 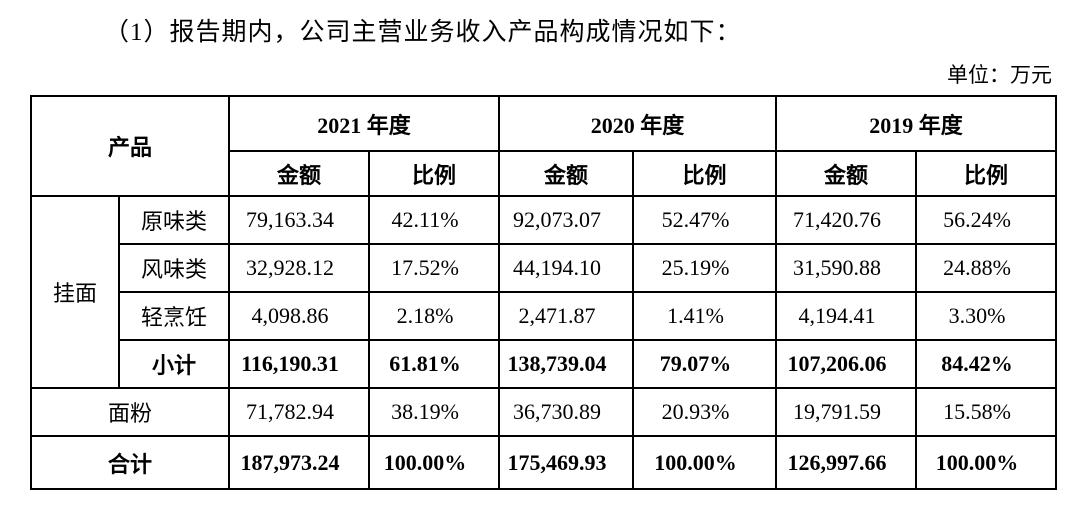 What do you see at coordinates (174, 220) in the screenshot?
I see `row-label: 原味类` at bounding box center [174, 220].